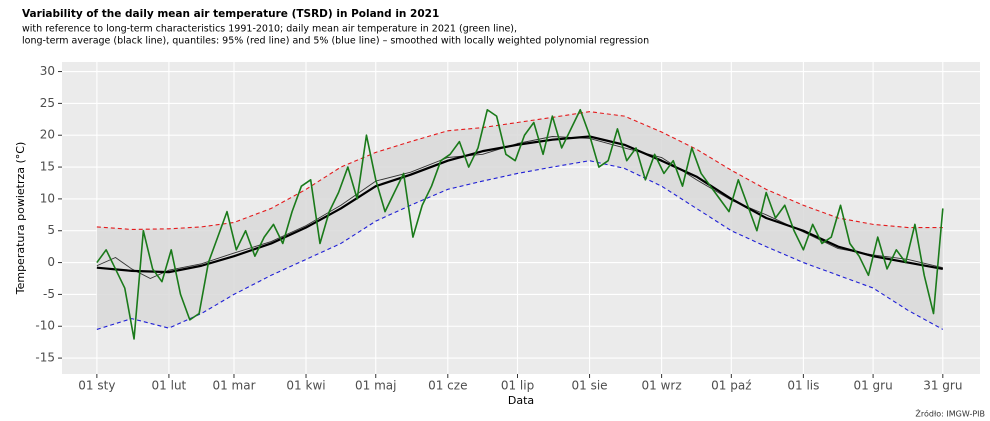 Image resolution: width=990 pixels, height=421 pixels. Describe the element at coordinates (375, 386) in the screenshot. I see `x-tick-label: 01 maj` at that location.